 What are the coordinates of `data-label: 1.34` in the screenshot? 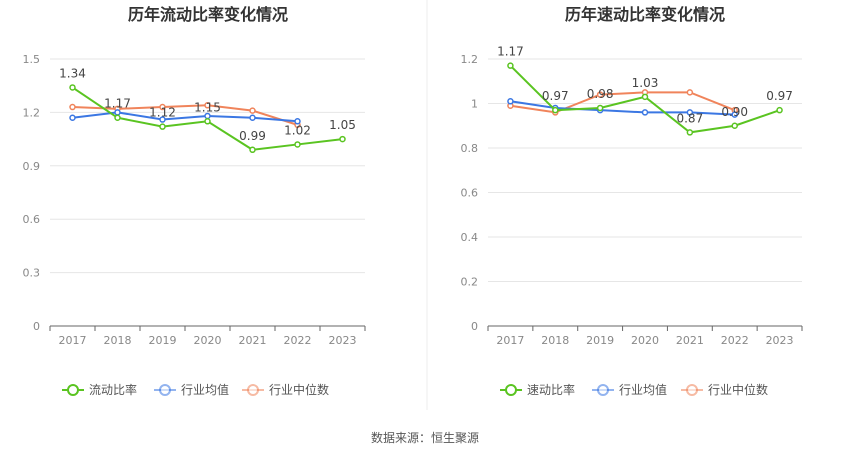 It's located at (72, 73).